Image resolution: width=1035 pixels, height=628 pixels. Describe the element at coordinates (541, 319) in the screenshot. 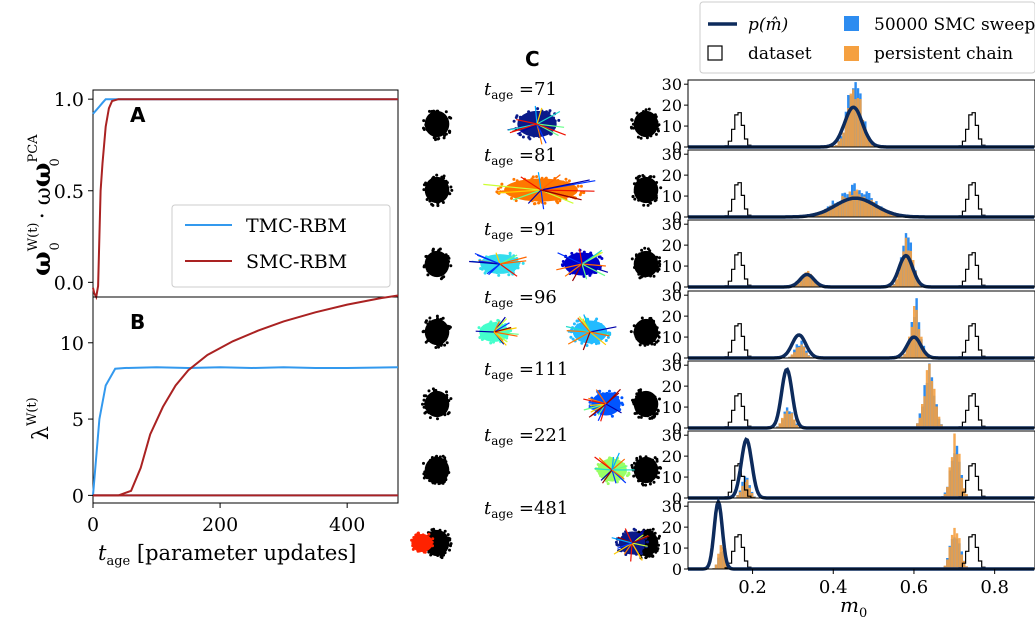

I see `panel-c-row: tage =96` at that location.